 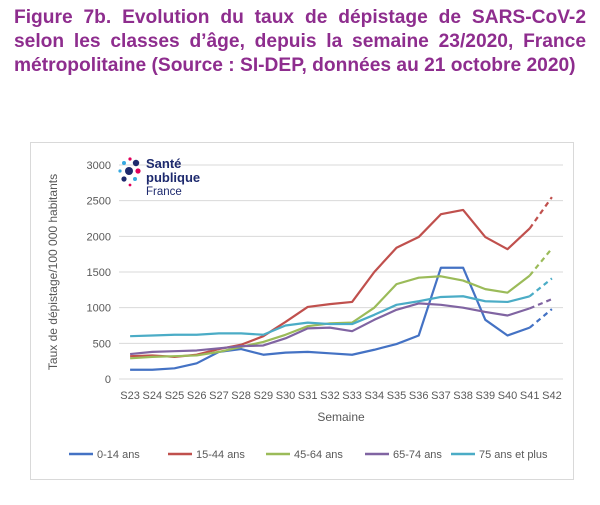 What do you see at coordinates (308, 396) in the screenshot?
I see `x-tick-label: S31` at bounding box center [308, 396].